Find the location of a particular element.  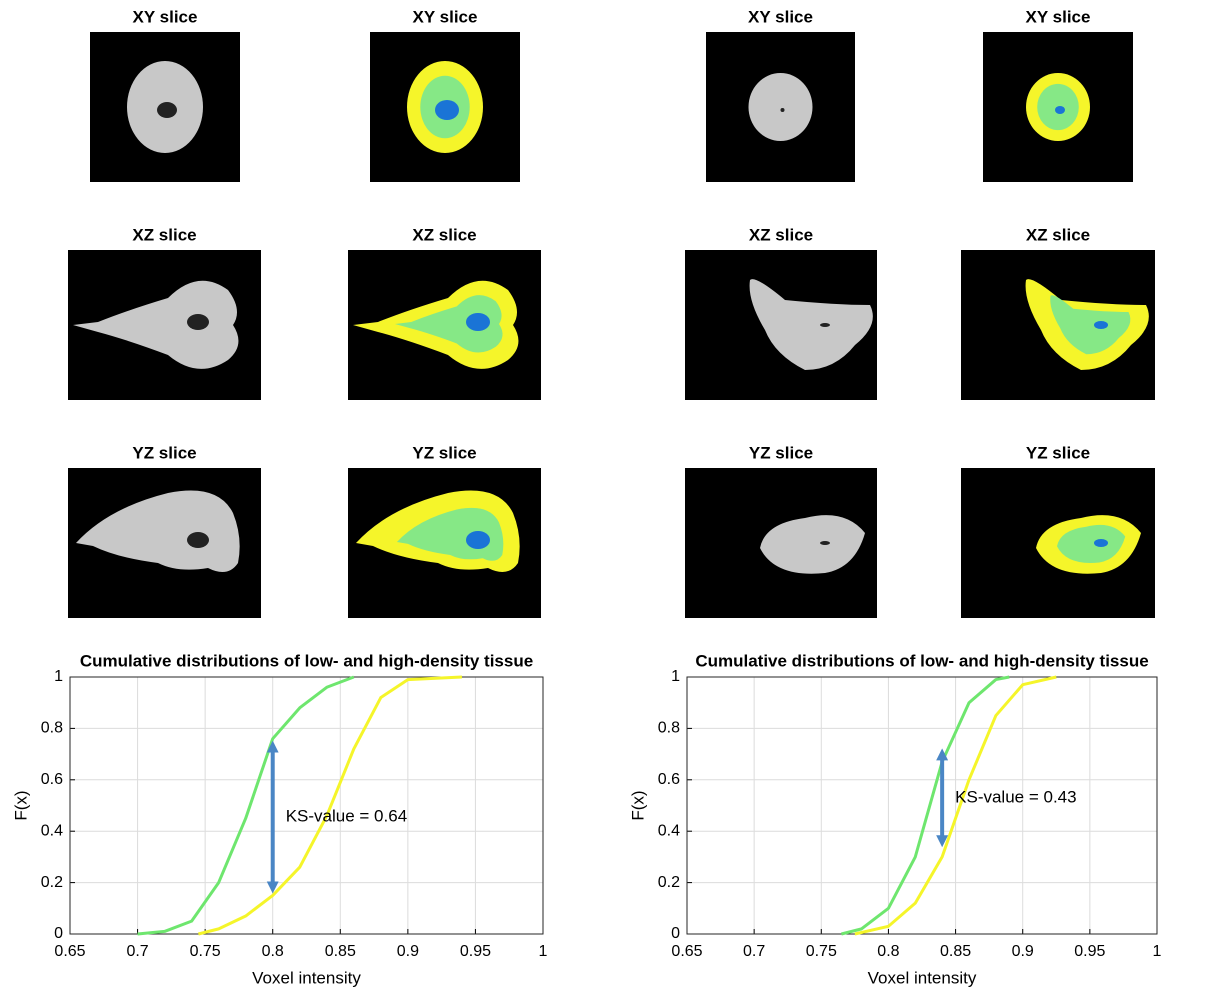

annotation: KS-value = 0.64 is located at coordinates (346, 816).